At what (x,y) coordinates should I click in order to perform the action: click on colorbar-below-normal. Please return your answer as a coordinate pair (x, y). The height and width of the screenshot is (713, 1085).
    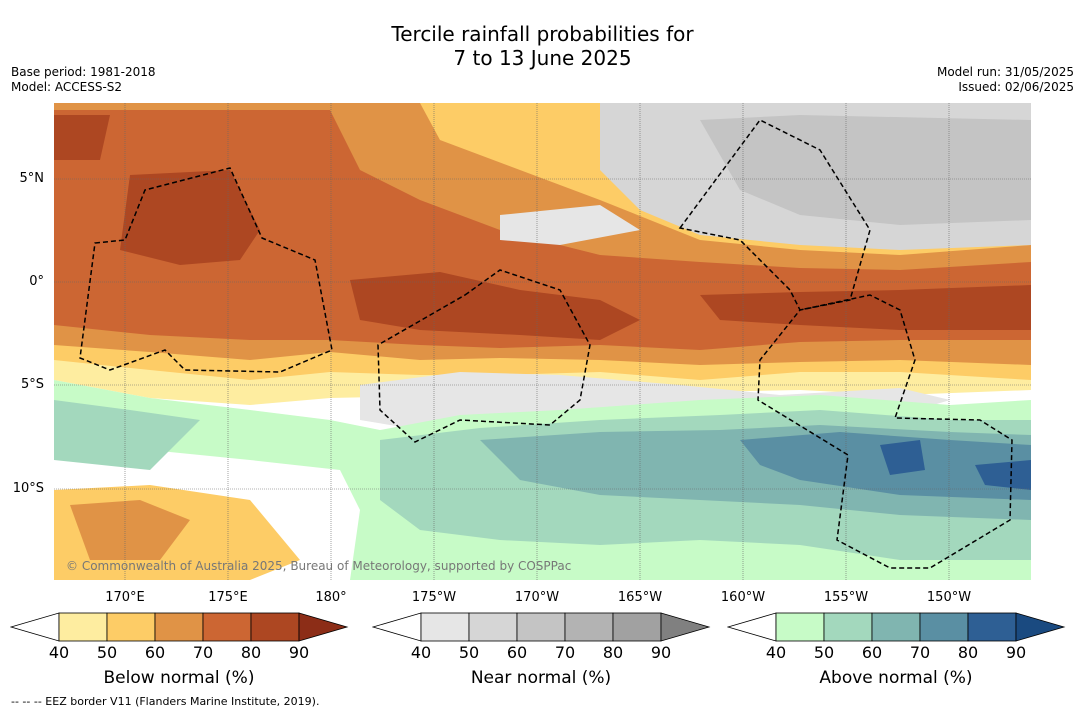
    Looking at the image, I should click on (179, 627).